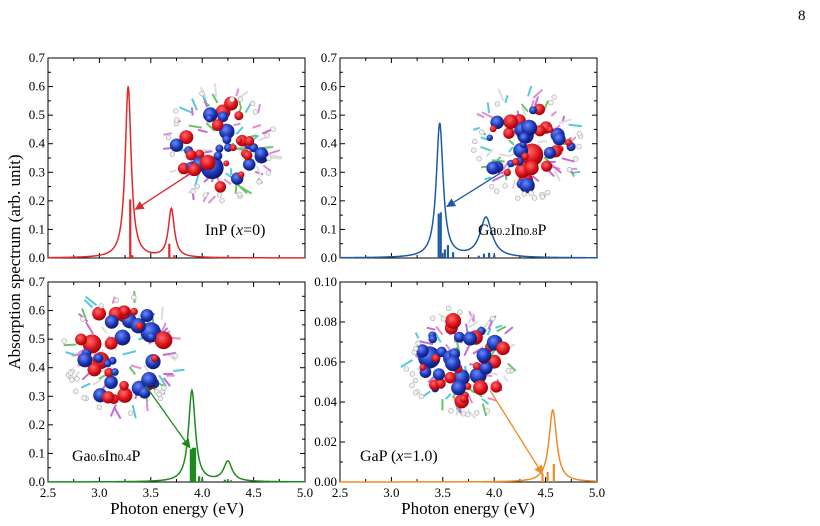 This screenshot has width=820, height=526. What do you see at coordinates (802, 16) in the screenshot?
I see `page-number: 8` at bounding box center [802, 16].